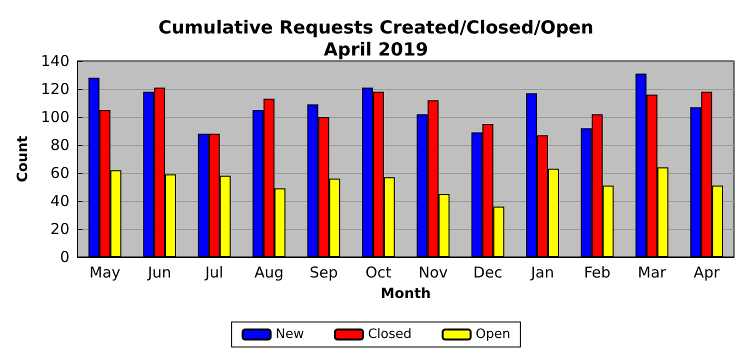 The image size is (752, 361). I want to click on y-tick-label: 0, so click(65, 257).